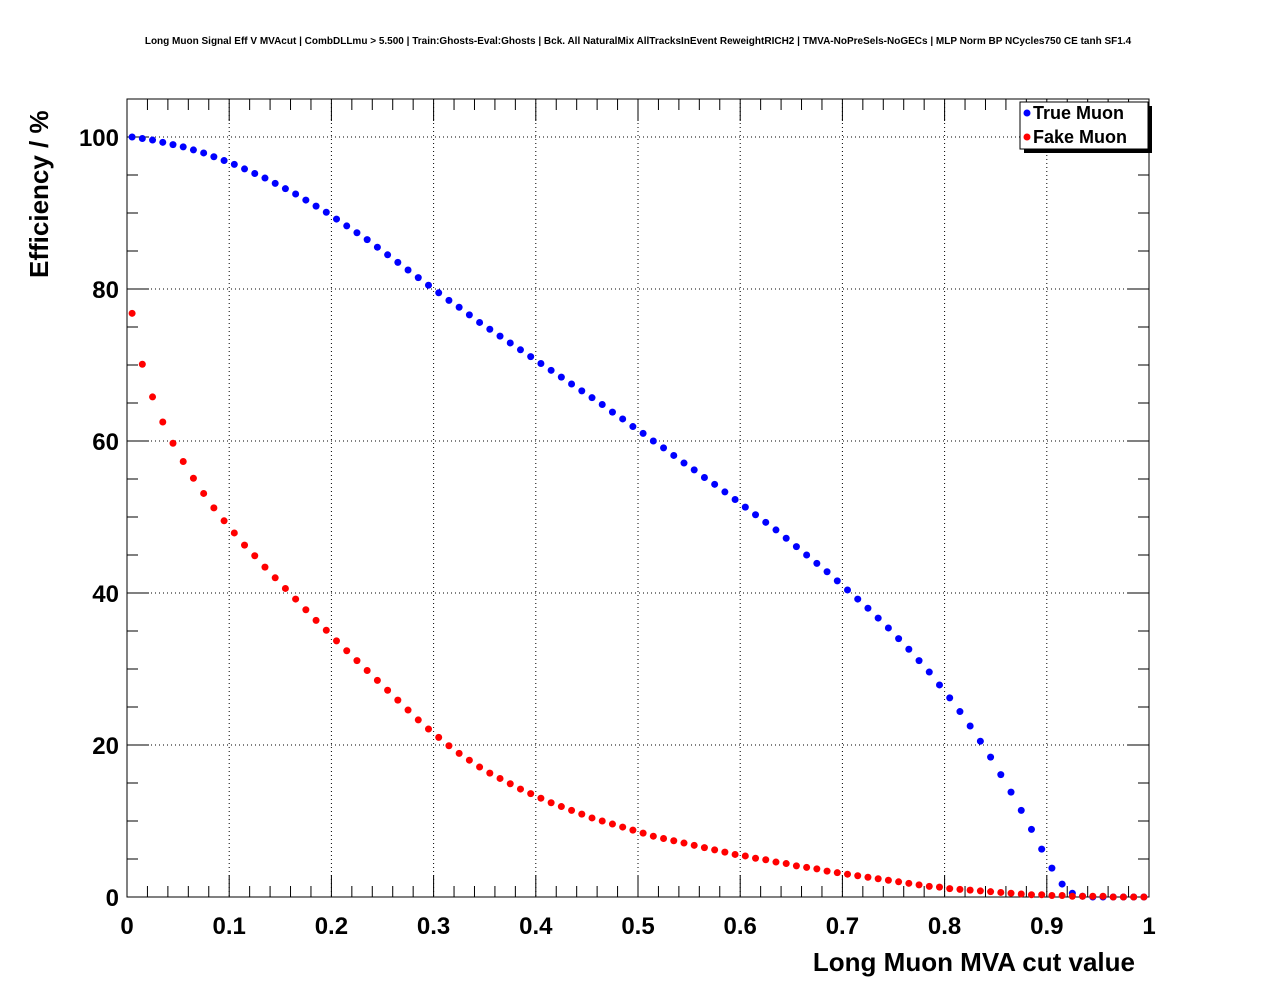  What do you see at coordinates (331, 926) in the screenshot?
I see `x-tick-label: 0.2` at bounding box center [331, 926].